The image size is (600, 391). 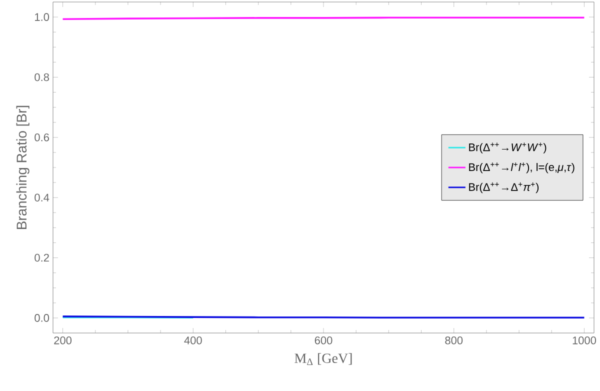 What do you see at coordinates (507, 148) in the screenshot?
I see `legend-label: Br(Δ$^{++}$→W$^{+}$W$^{+}$)` at bounding box center [507, 148].